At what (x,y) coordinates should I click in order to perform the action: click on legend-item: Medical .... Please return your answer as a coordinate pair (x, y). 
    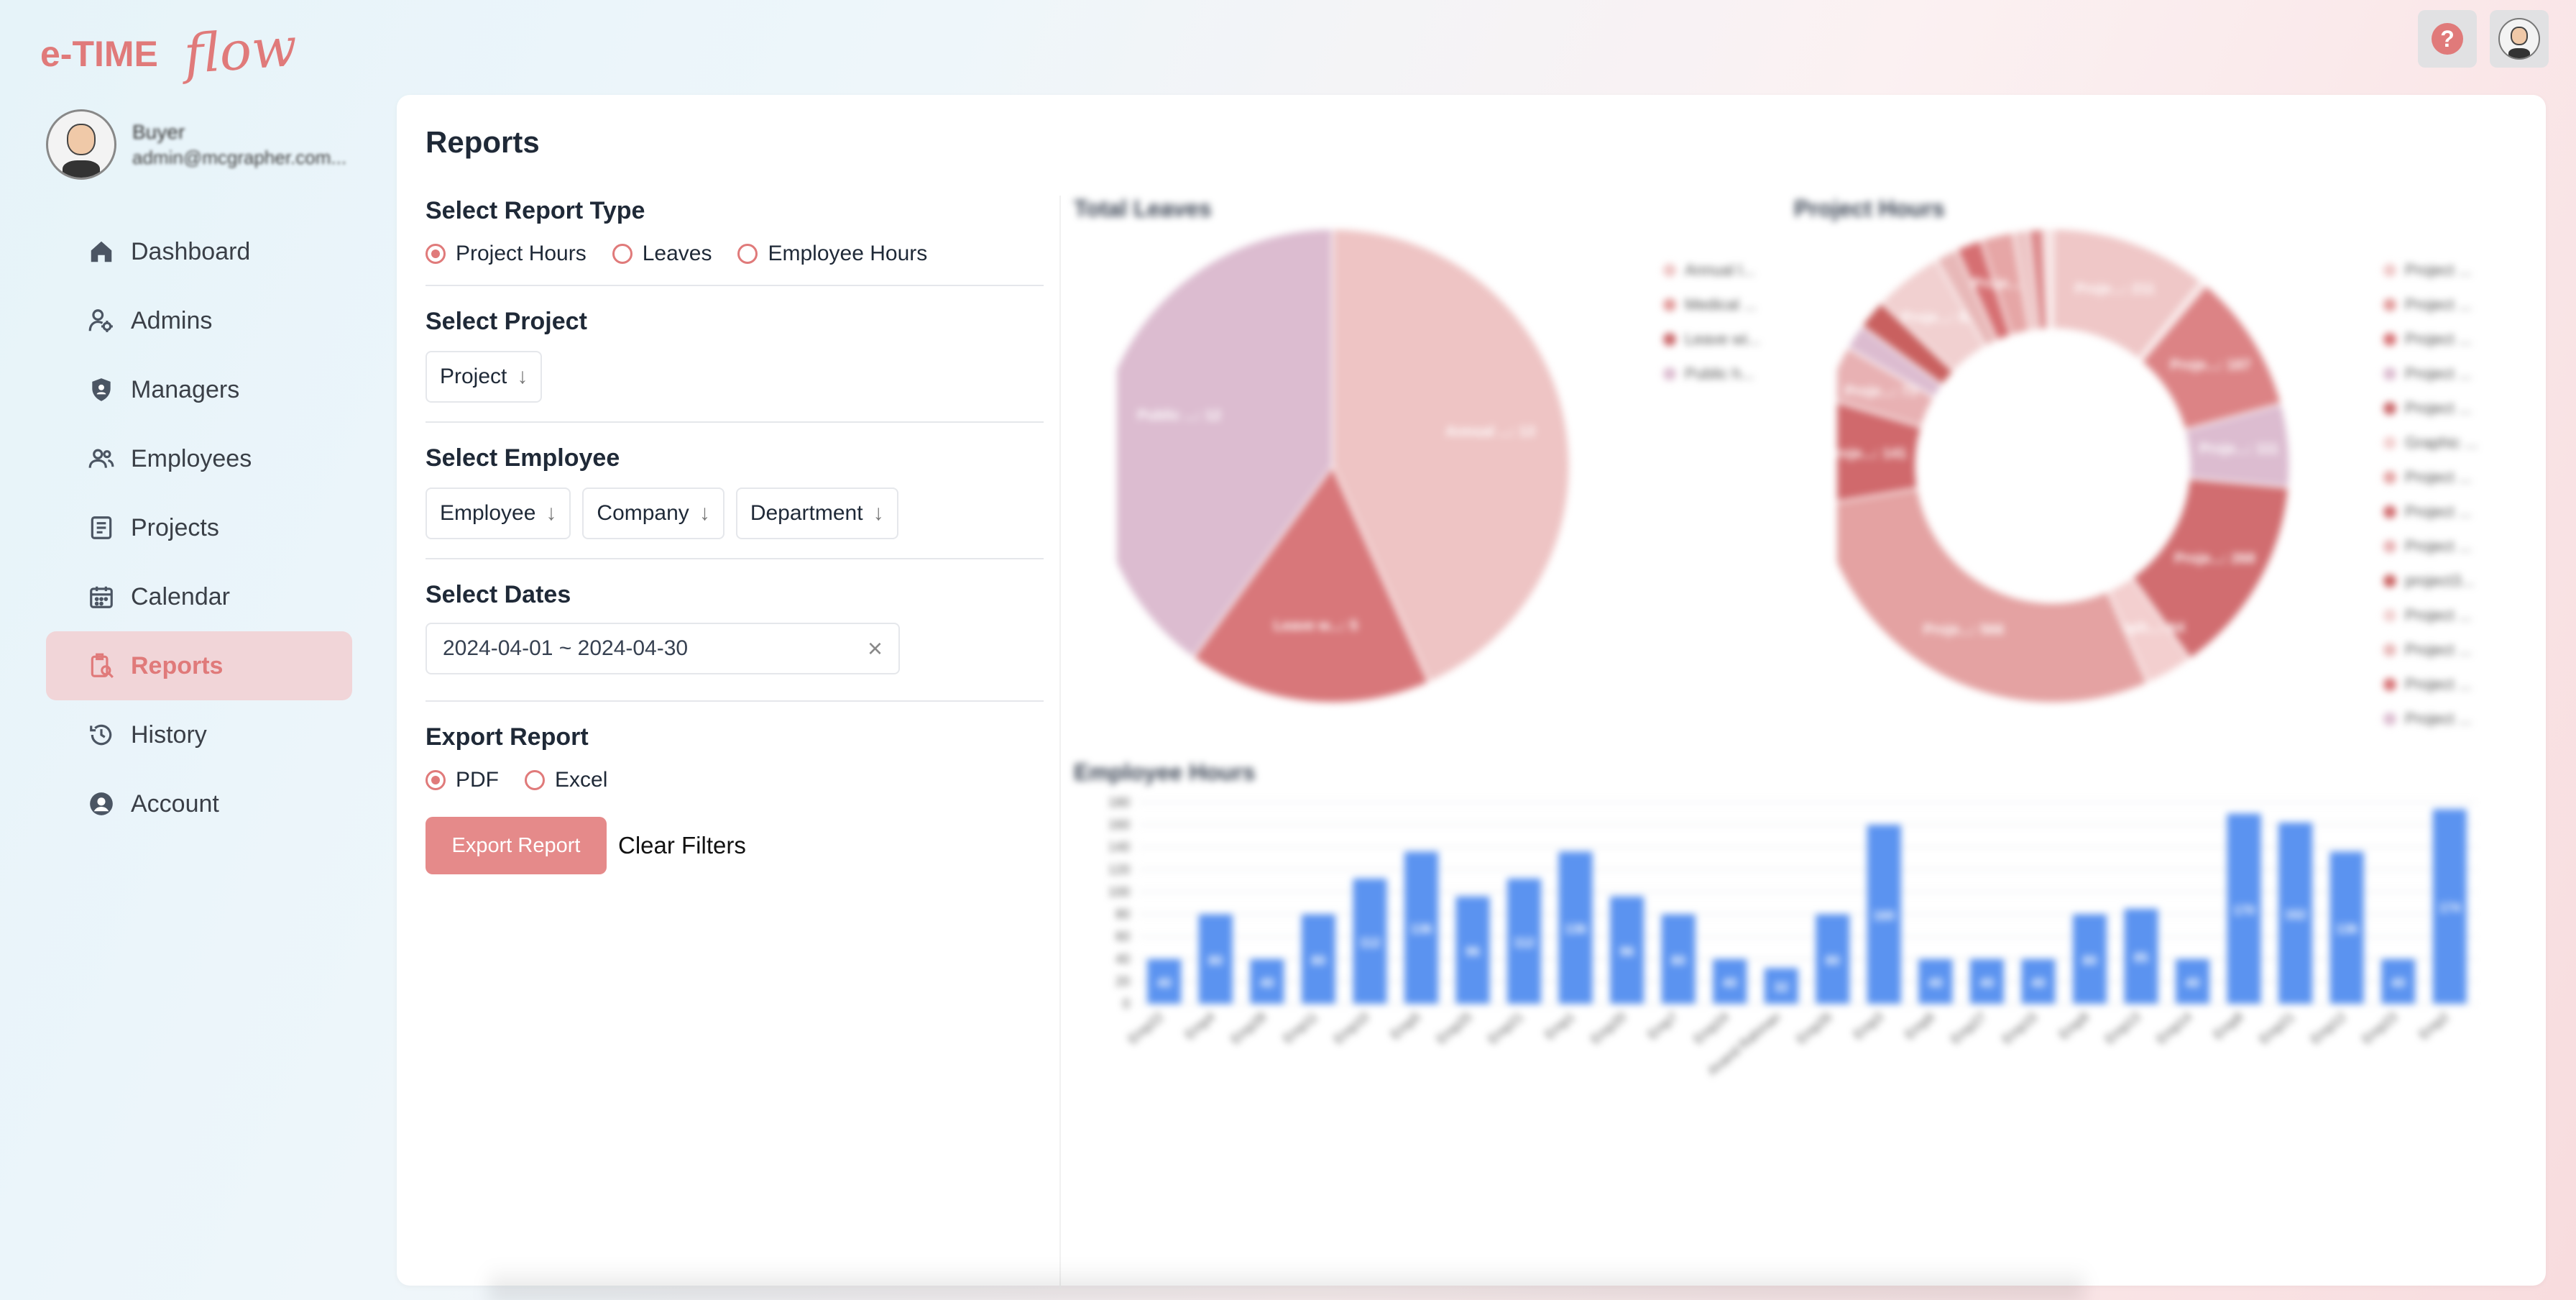
    Looking at the image, I should click on (1711, 305).